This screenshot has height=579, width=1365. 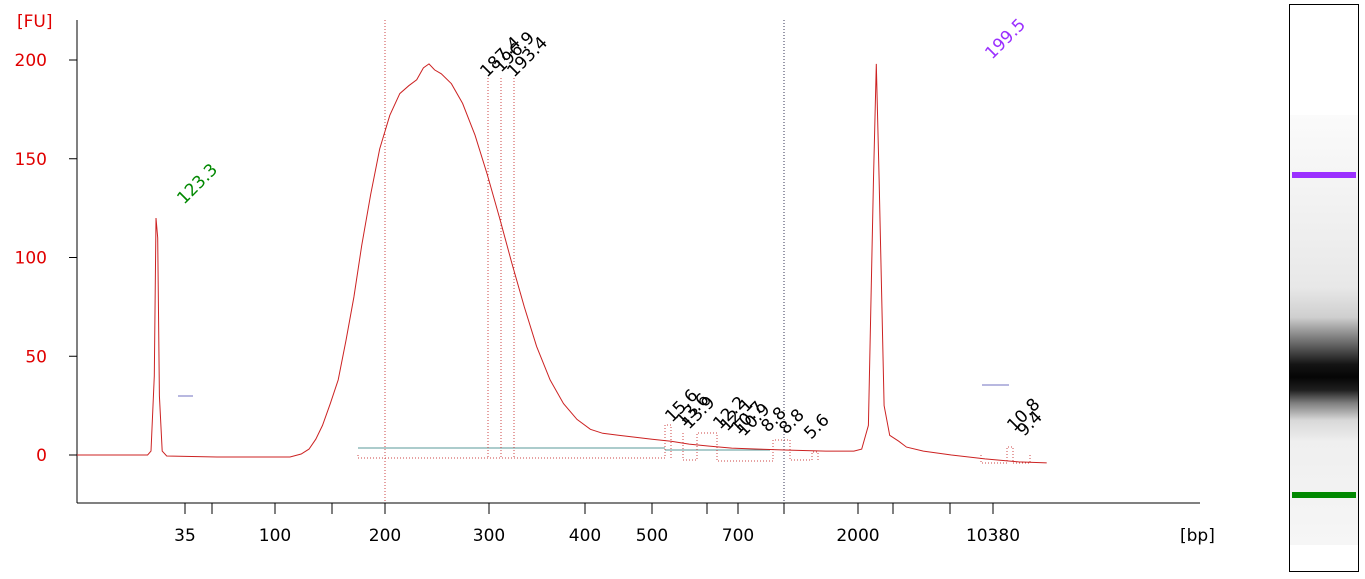 What do you see at coordinates (750, 447) in the screenshot?
I see `small-peaks-box` at bounding box center [750, 447].